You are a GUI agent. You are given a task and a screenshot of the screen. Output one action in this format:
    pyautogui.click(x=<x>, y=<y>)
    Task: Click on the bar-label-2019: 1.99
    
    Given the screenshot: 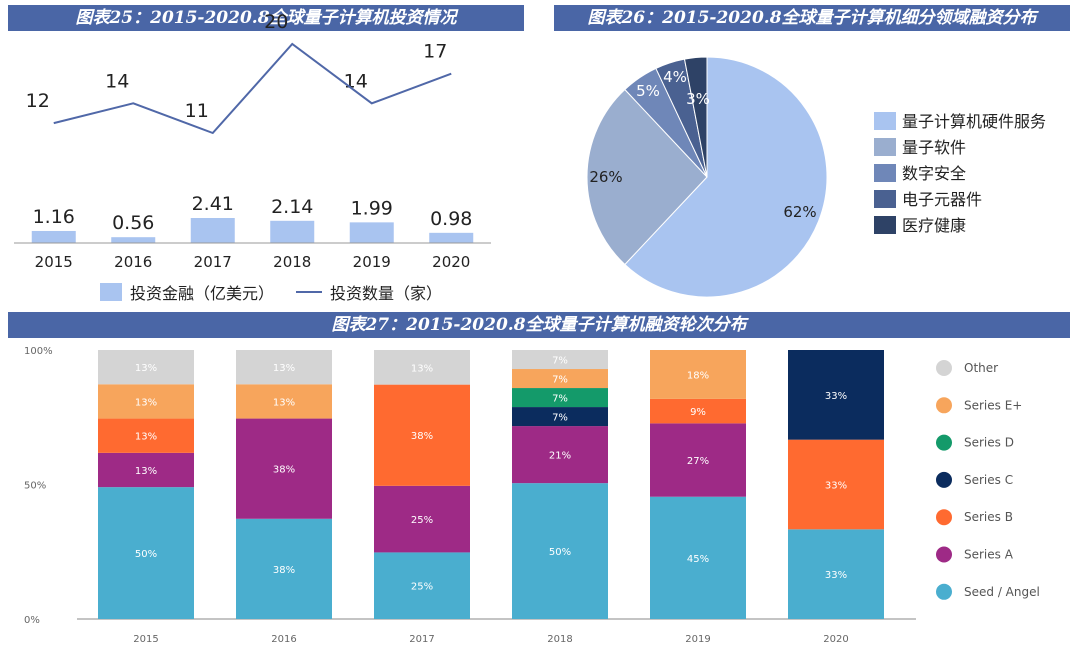 What is the action you would take?
    pyautogui.click(x=372, y=208)
    